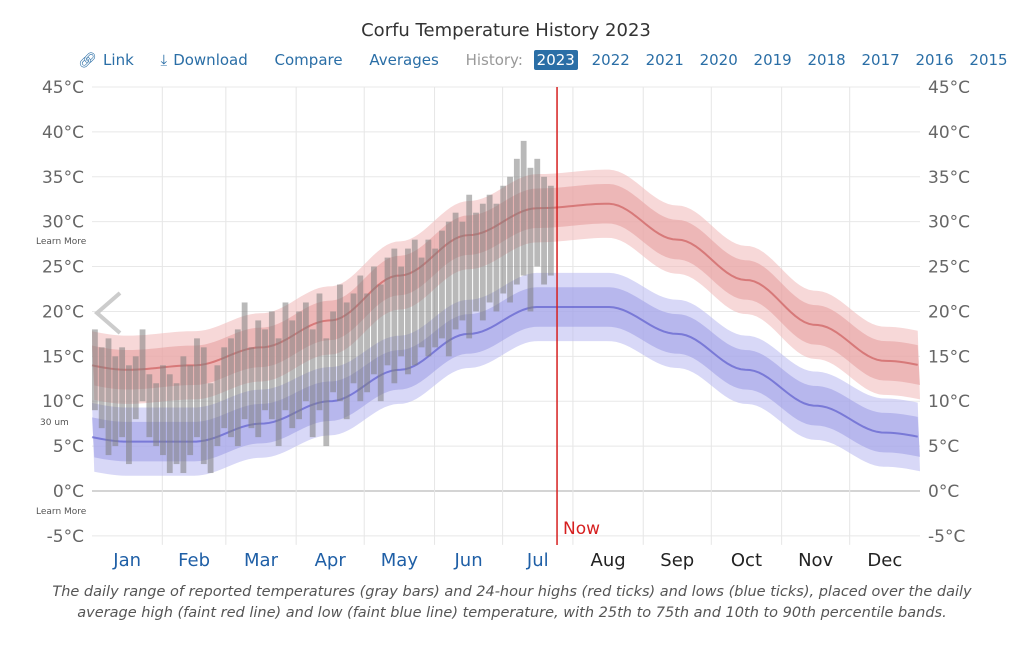 The image size is (1024, 660). What do you see at coordinates (164, 60) in the screenshot?
I see `download-icon: ⤓` at bounding box center [164, 60].